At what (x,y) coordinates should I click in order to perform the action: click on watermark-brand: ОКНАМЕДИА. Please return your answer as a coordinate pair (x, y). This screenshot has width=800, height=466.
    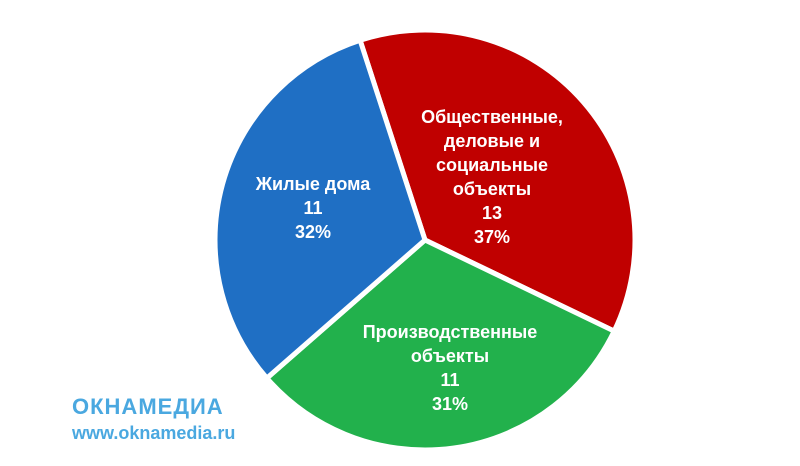
    Looking at the image, I should click on (148, 406).